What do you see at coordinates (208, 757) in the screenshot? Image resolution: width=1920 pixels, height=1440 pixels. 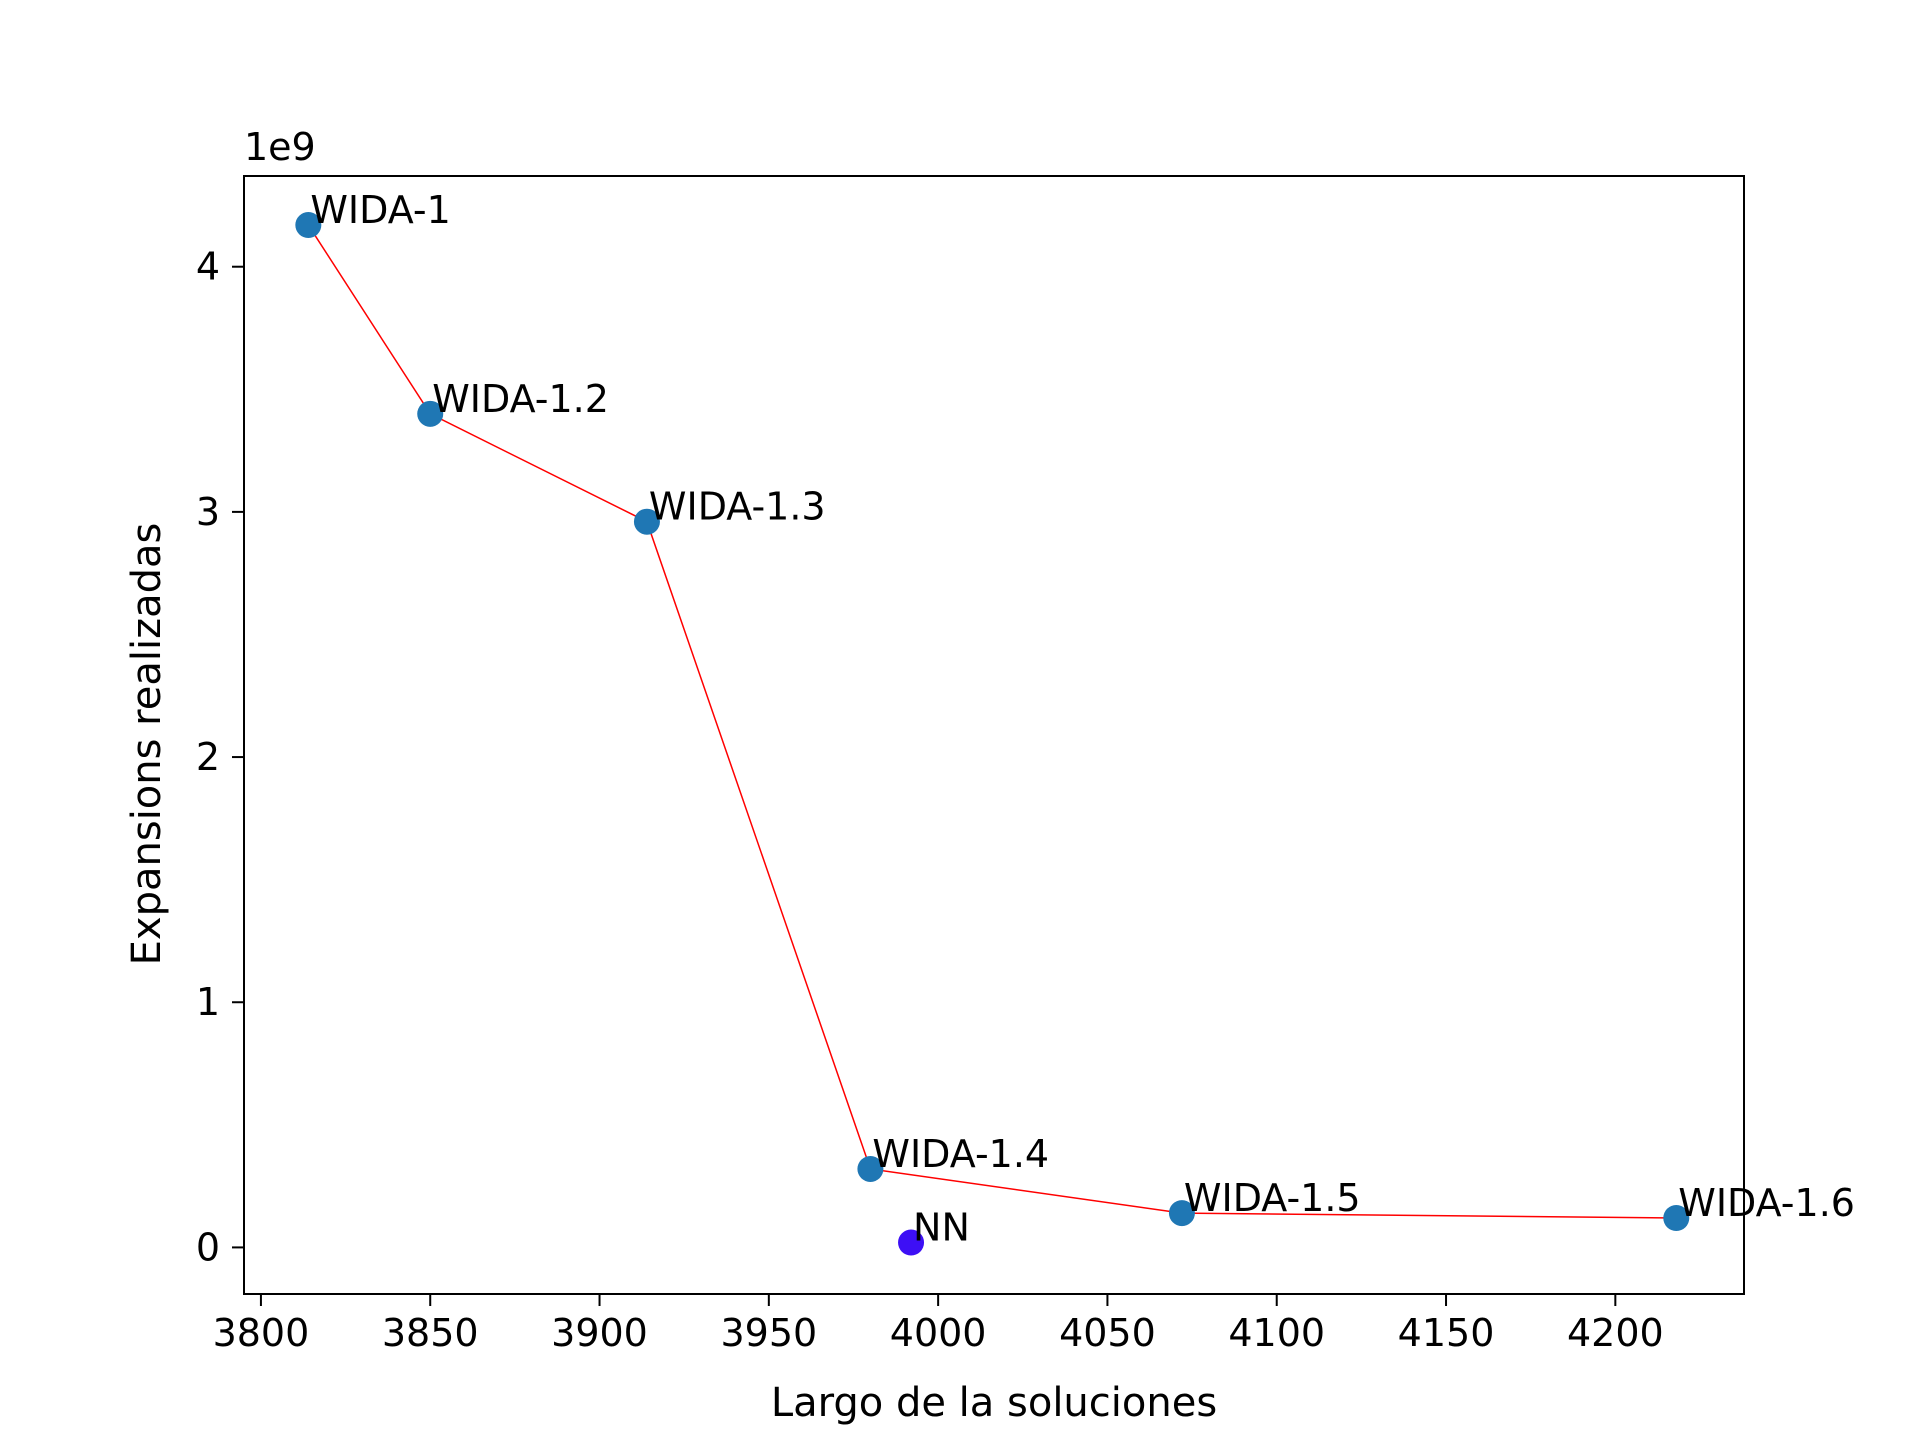 I see `y-tick-label: 2` at bounding box center [208, 757].